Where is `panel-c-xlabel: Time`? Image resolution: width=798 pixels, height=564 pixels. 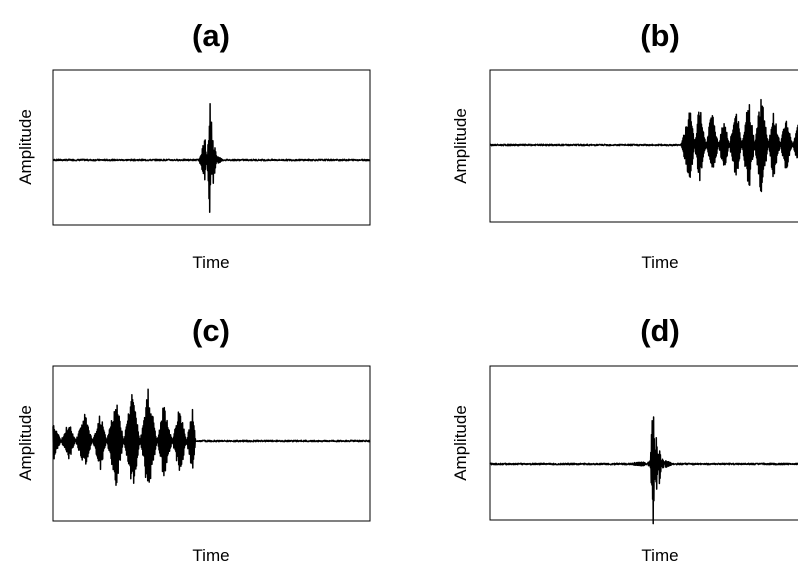
panel-c-xlabel: Time is located at coordinates (210, 555).